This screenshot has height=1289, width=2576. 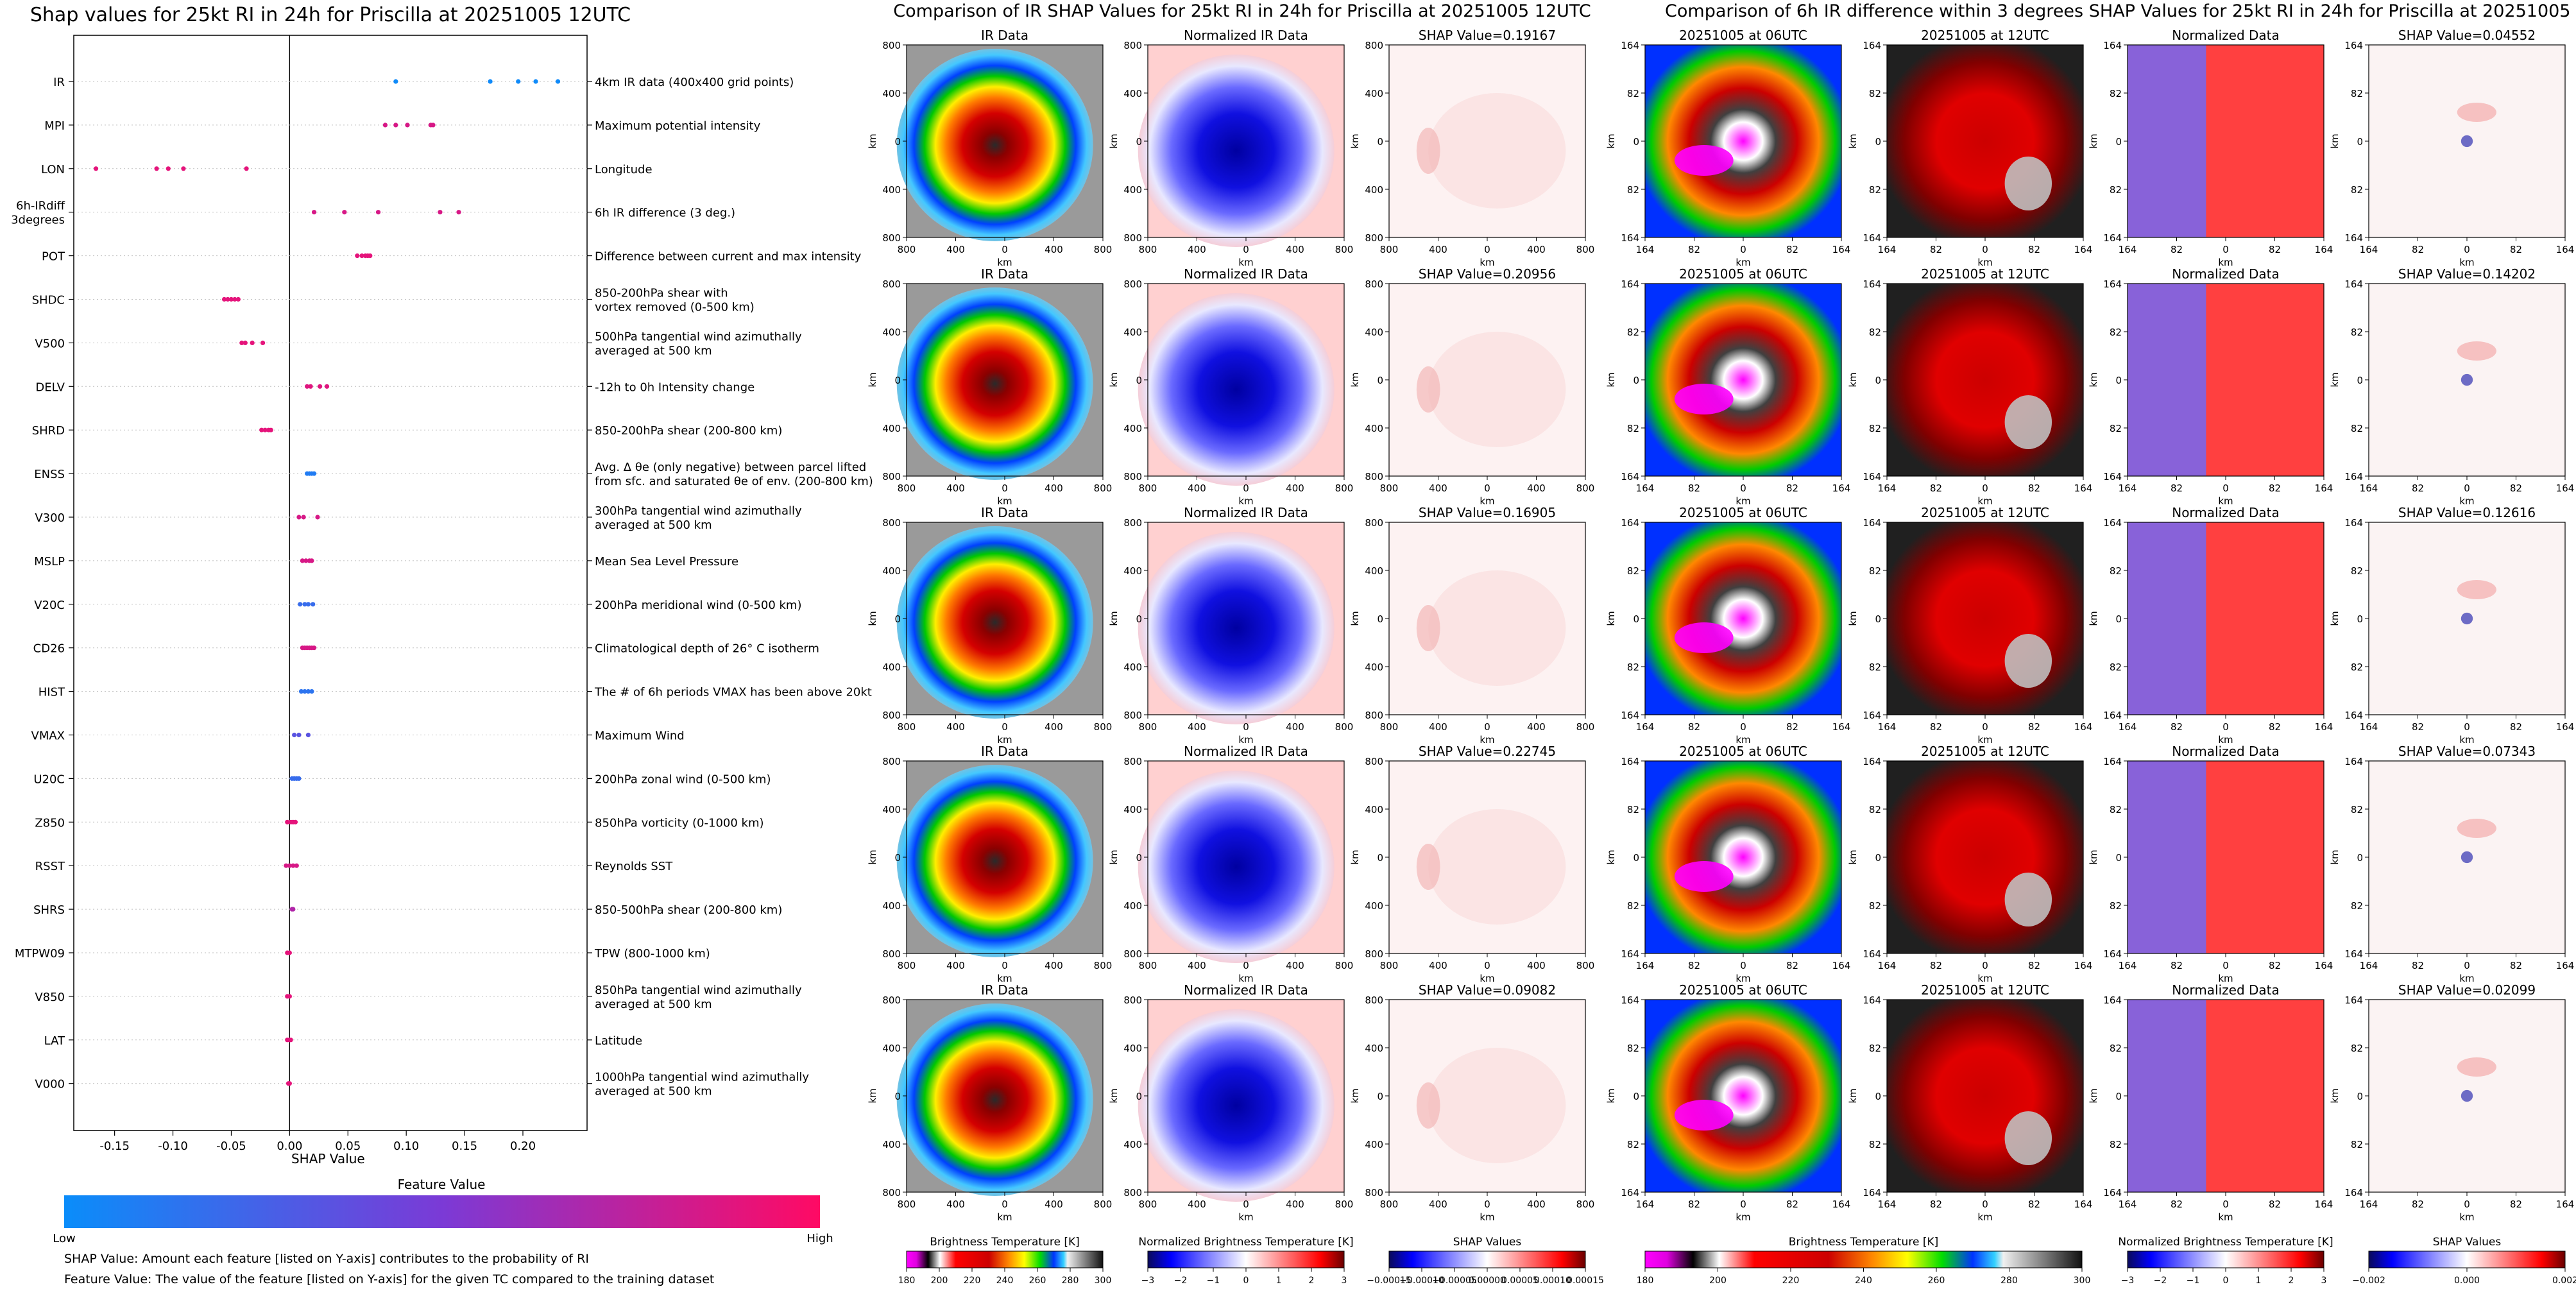 I want to click on ytick-label: 400, so click(x=1374, y=571).